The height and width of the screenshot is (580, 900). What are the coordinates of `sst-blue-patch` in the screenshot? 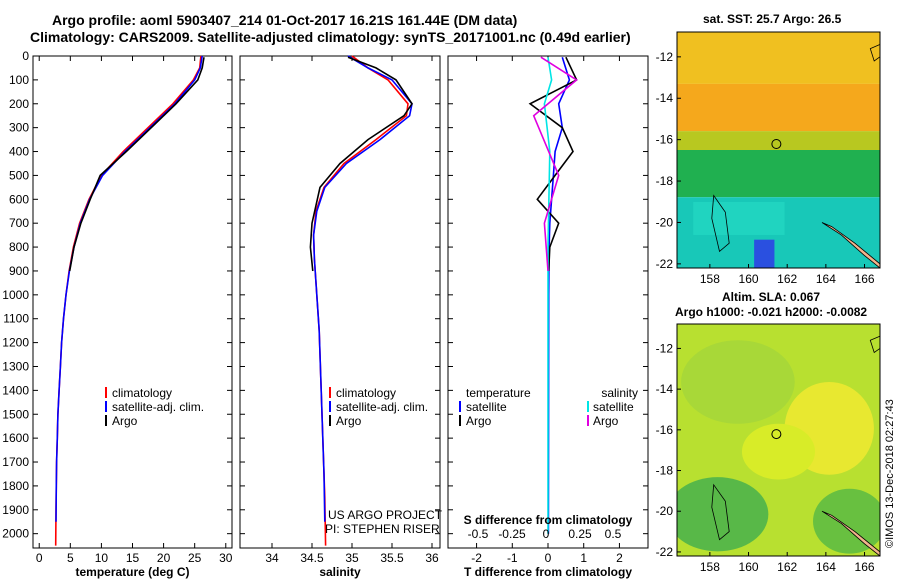 It's located at (764, 253).